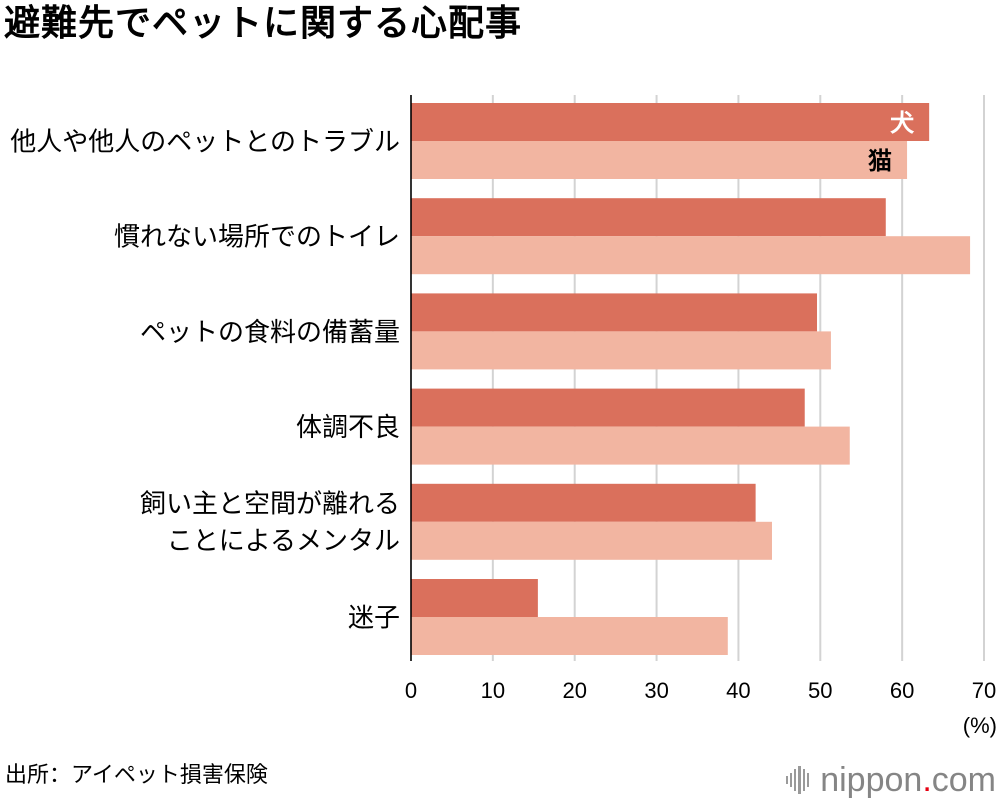  What do you see at coordinates (963, 780) in the screenshot?
I see `logo-tld: com` at bounding box center [963, 780].